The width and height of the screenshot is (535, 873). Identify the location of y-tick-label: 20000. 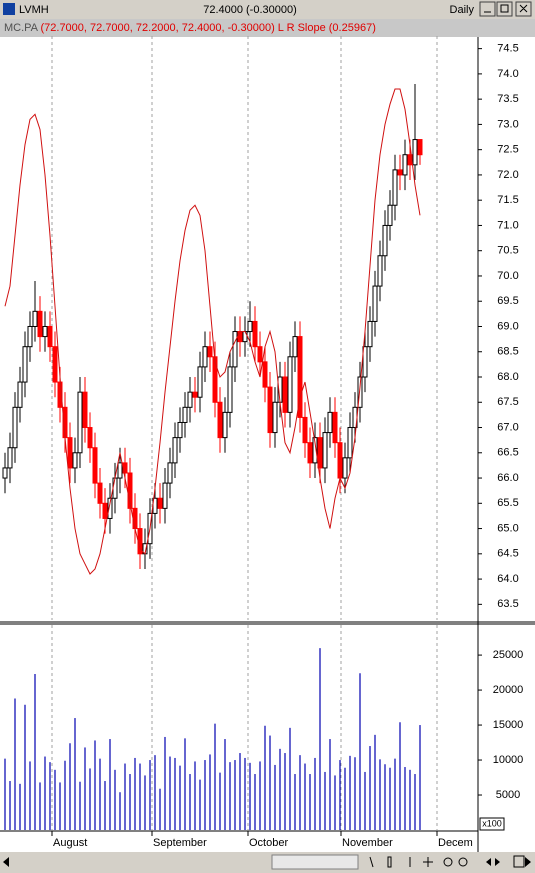
(508, 690).